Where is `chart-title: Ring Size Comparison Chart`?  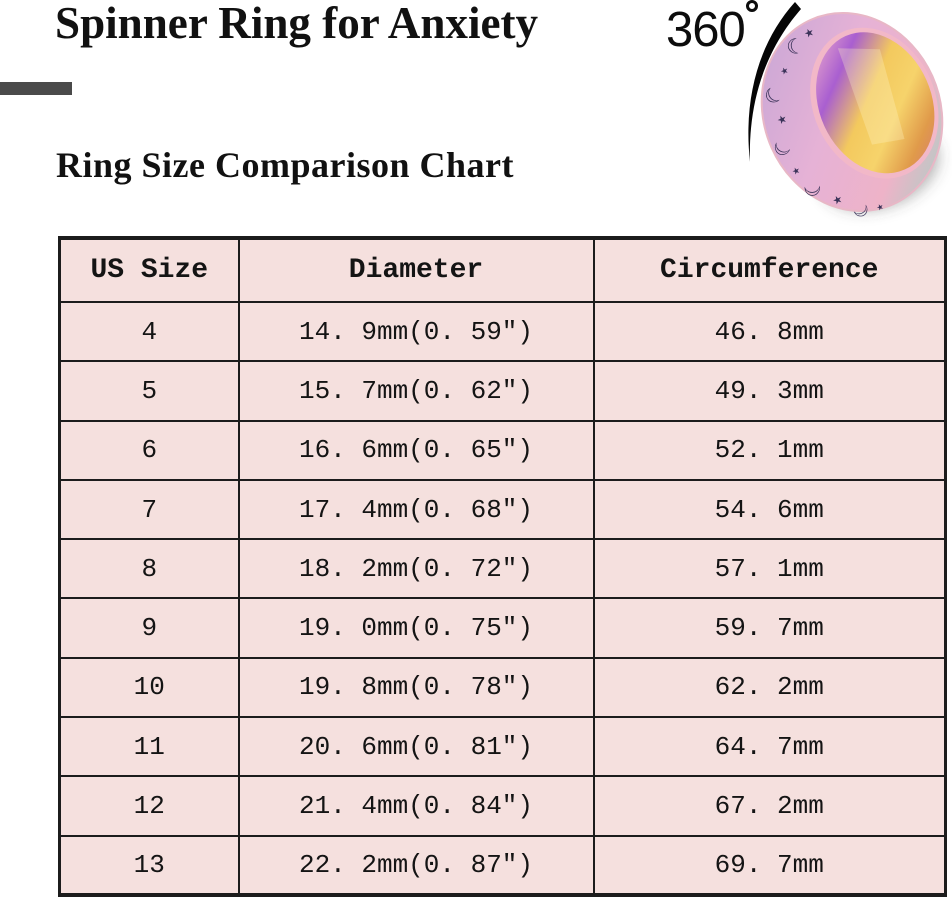 chart-title: Ring Size Comparison Chart is located at coordinates (285, 165).